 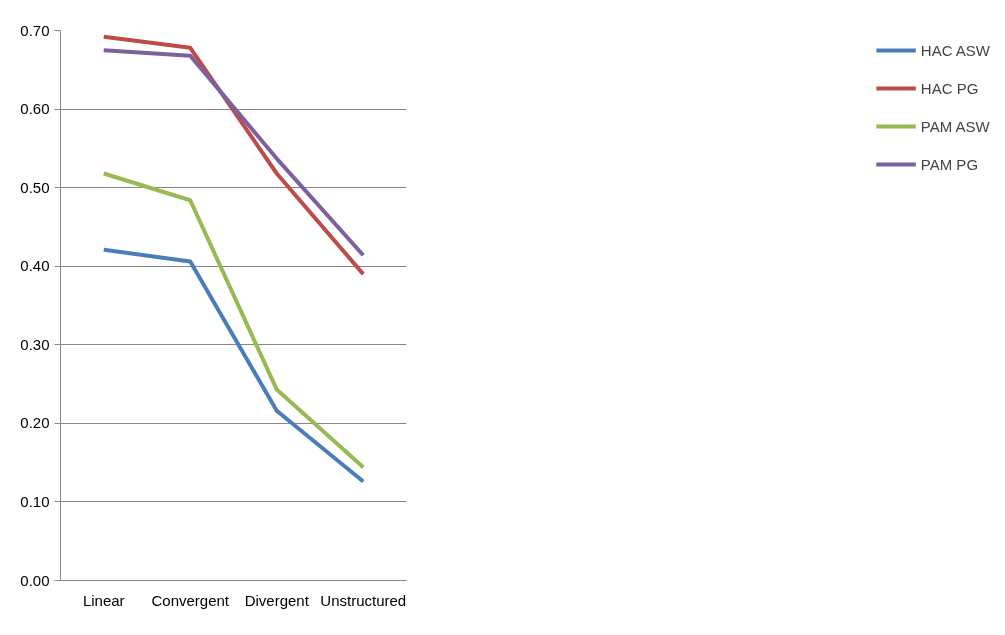 What do you see at coordinates (35, 423) in the screenshot?
I see `y-tick-label: 0.20` at bounding box center [35, 423].